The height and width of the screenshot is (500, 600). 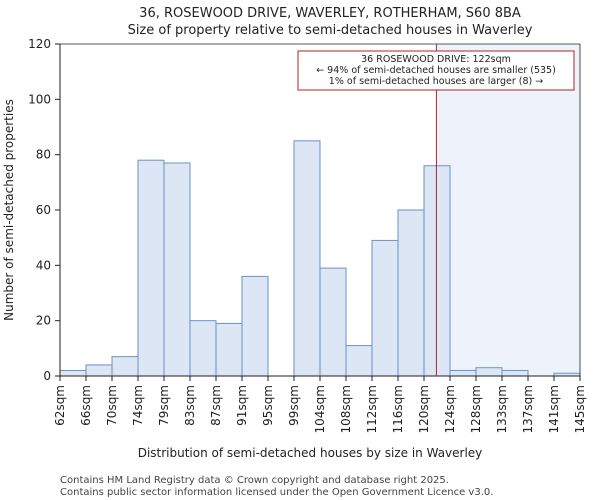 I want to click on bar-79sqm, so click(x=177, y=269).